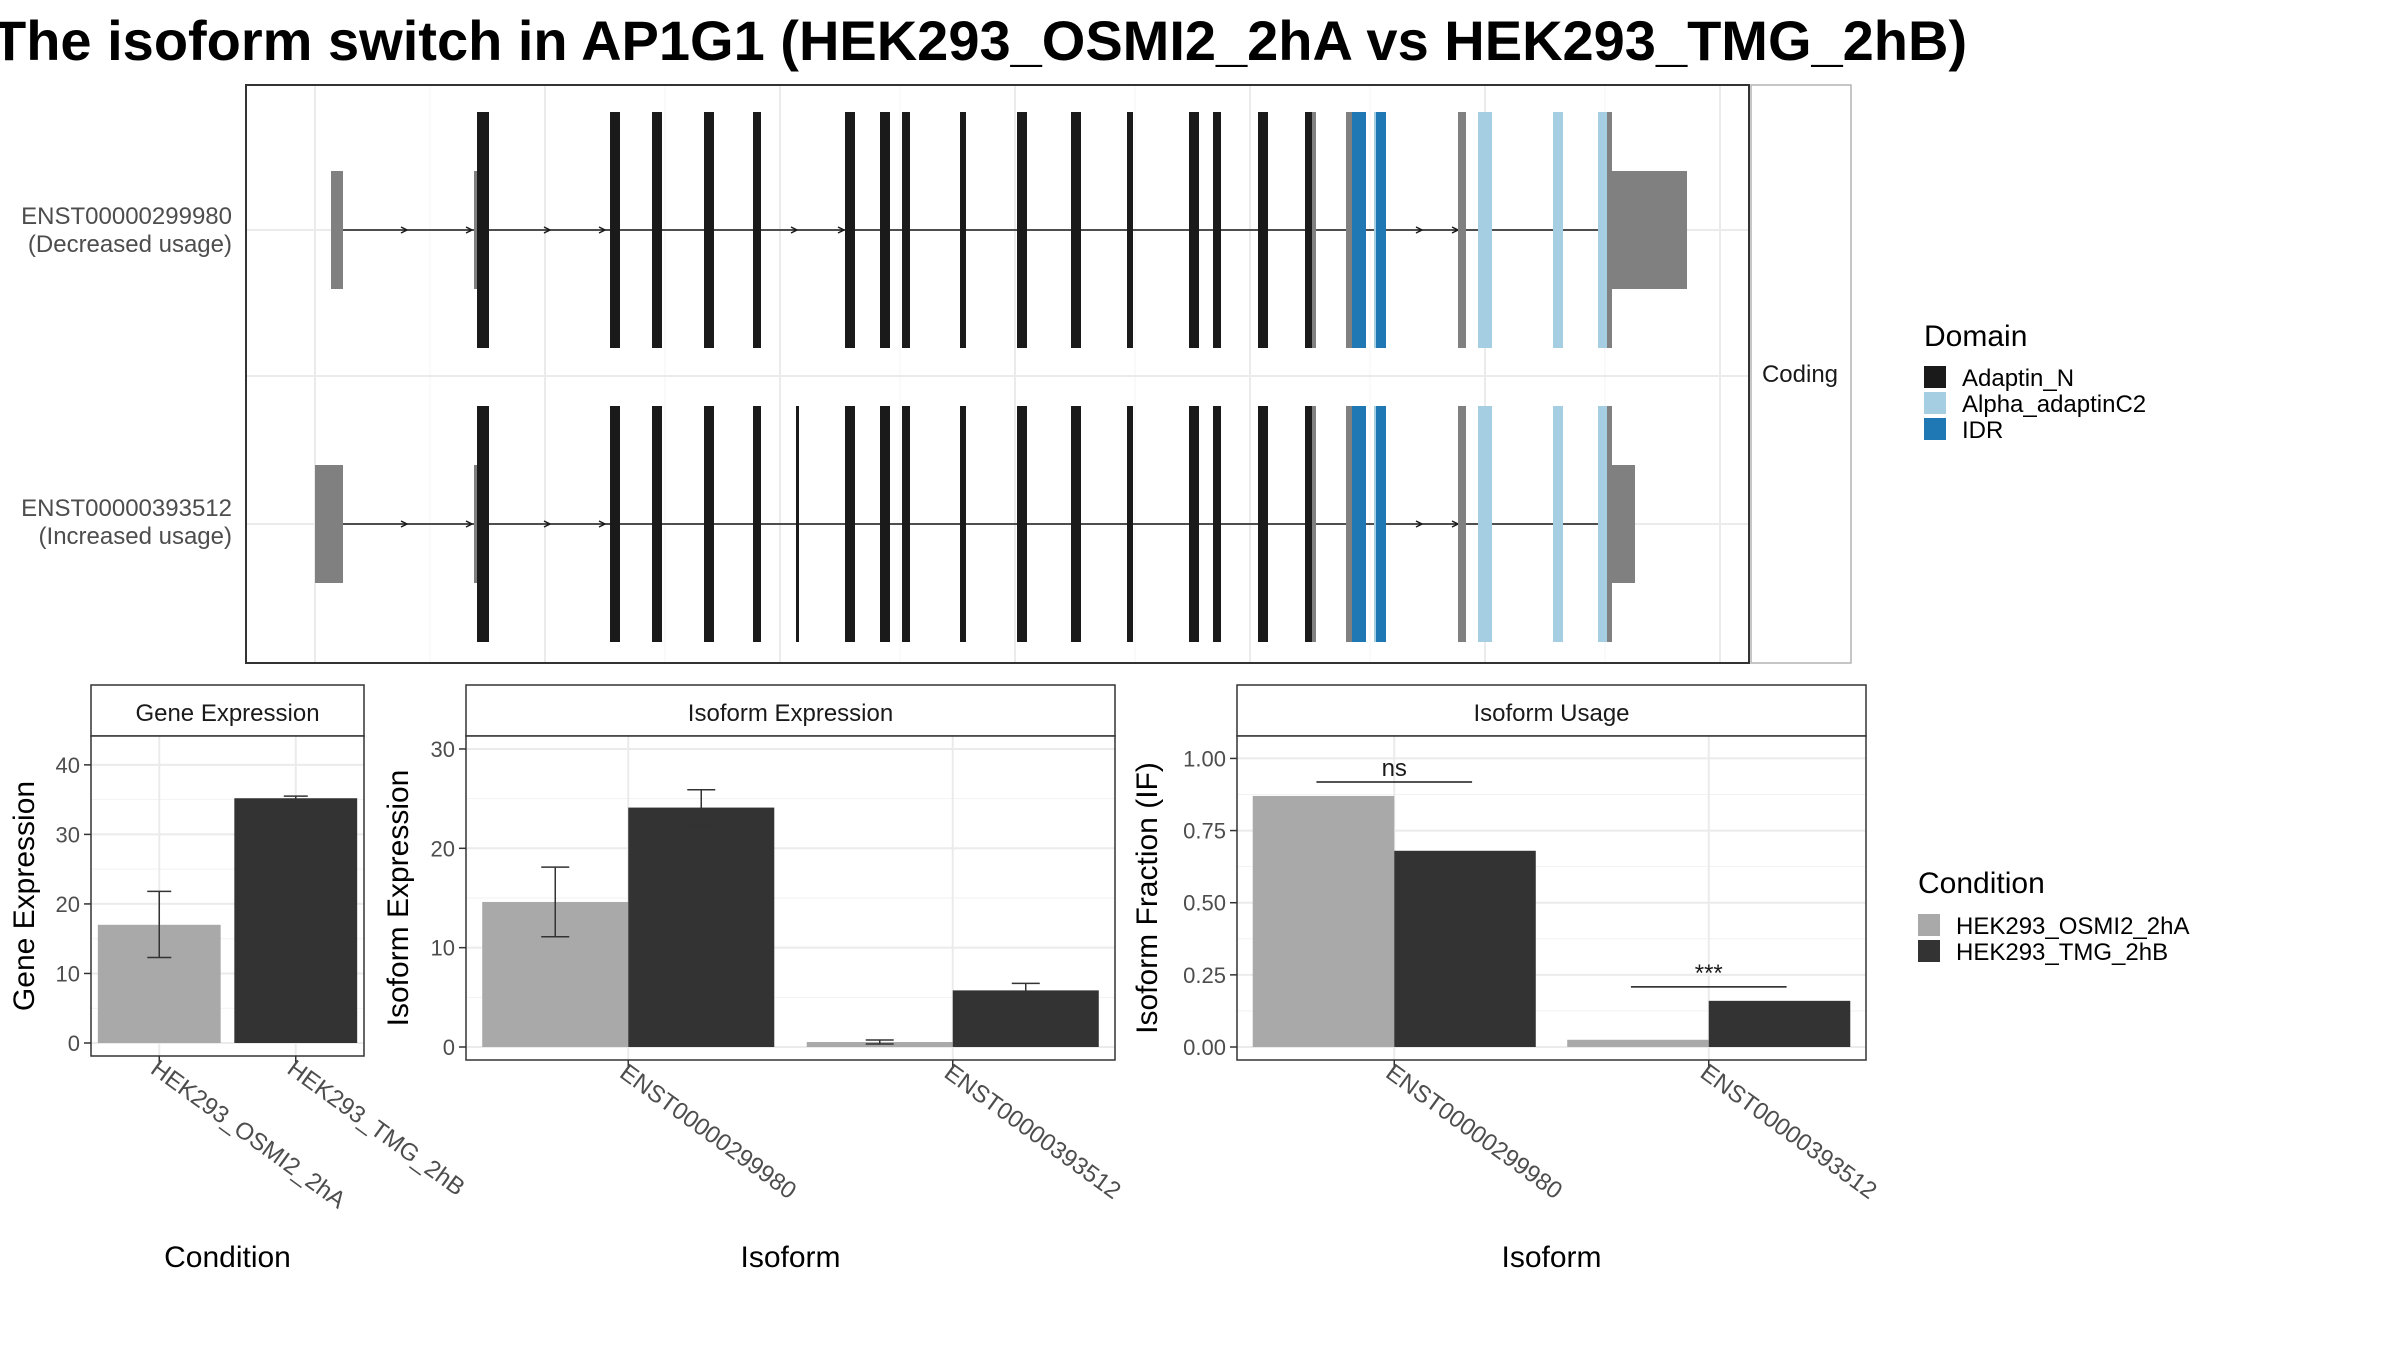  Describe the element at coordinates (135, 536) in the screenshot. I see `track-2-note: (Increased usage)` at that location.